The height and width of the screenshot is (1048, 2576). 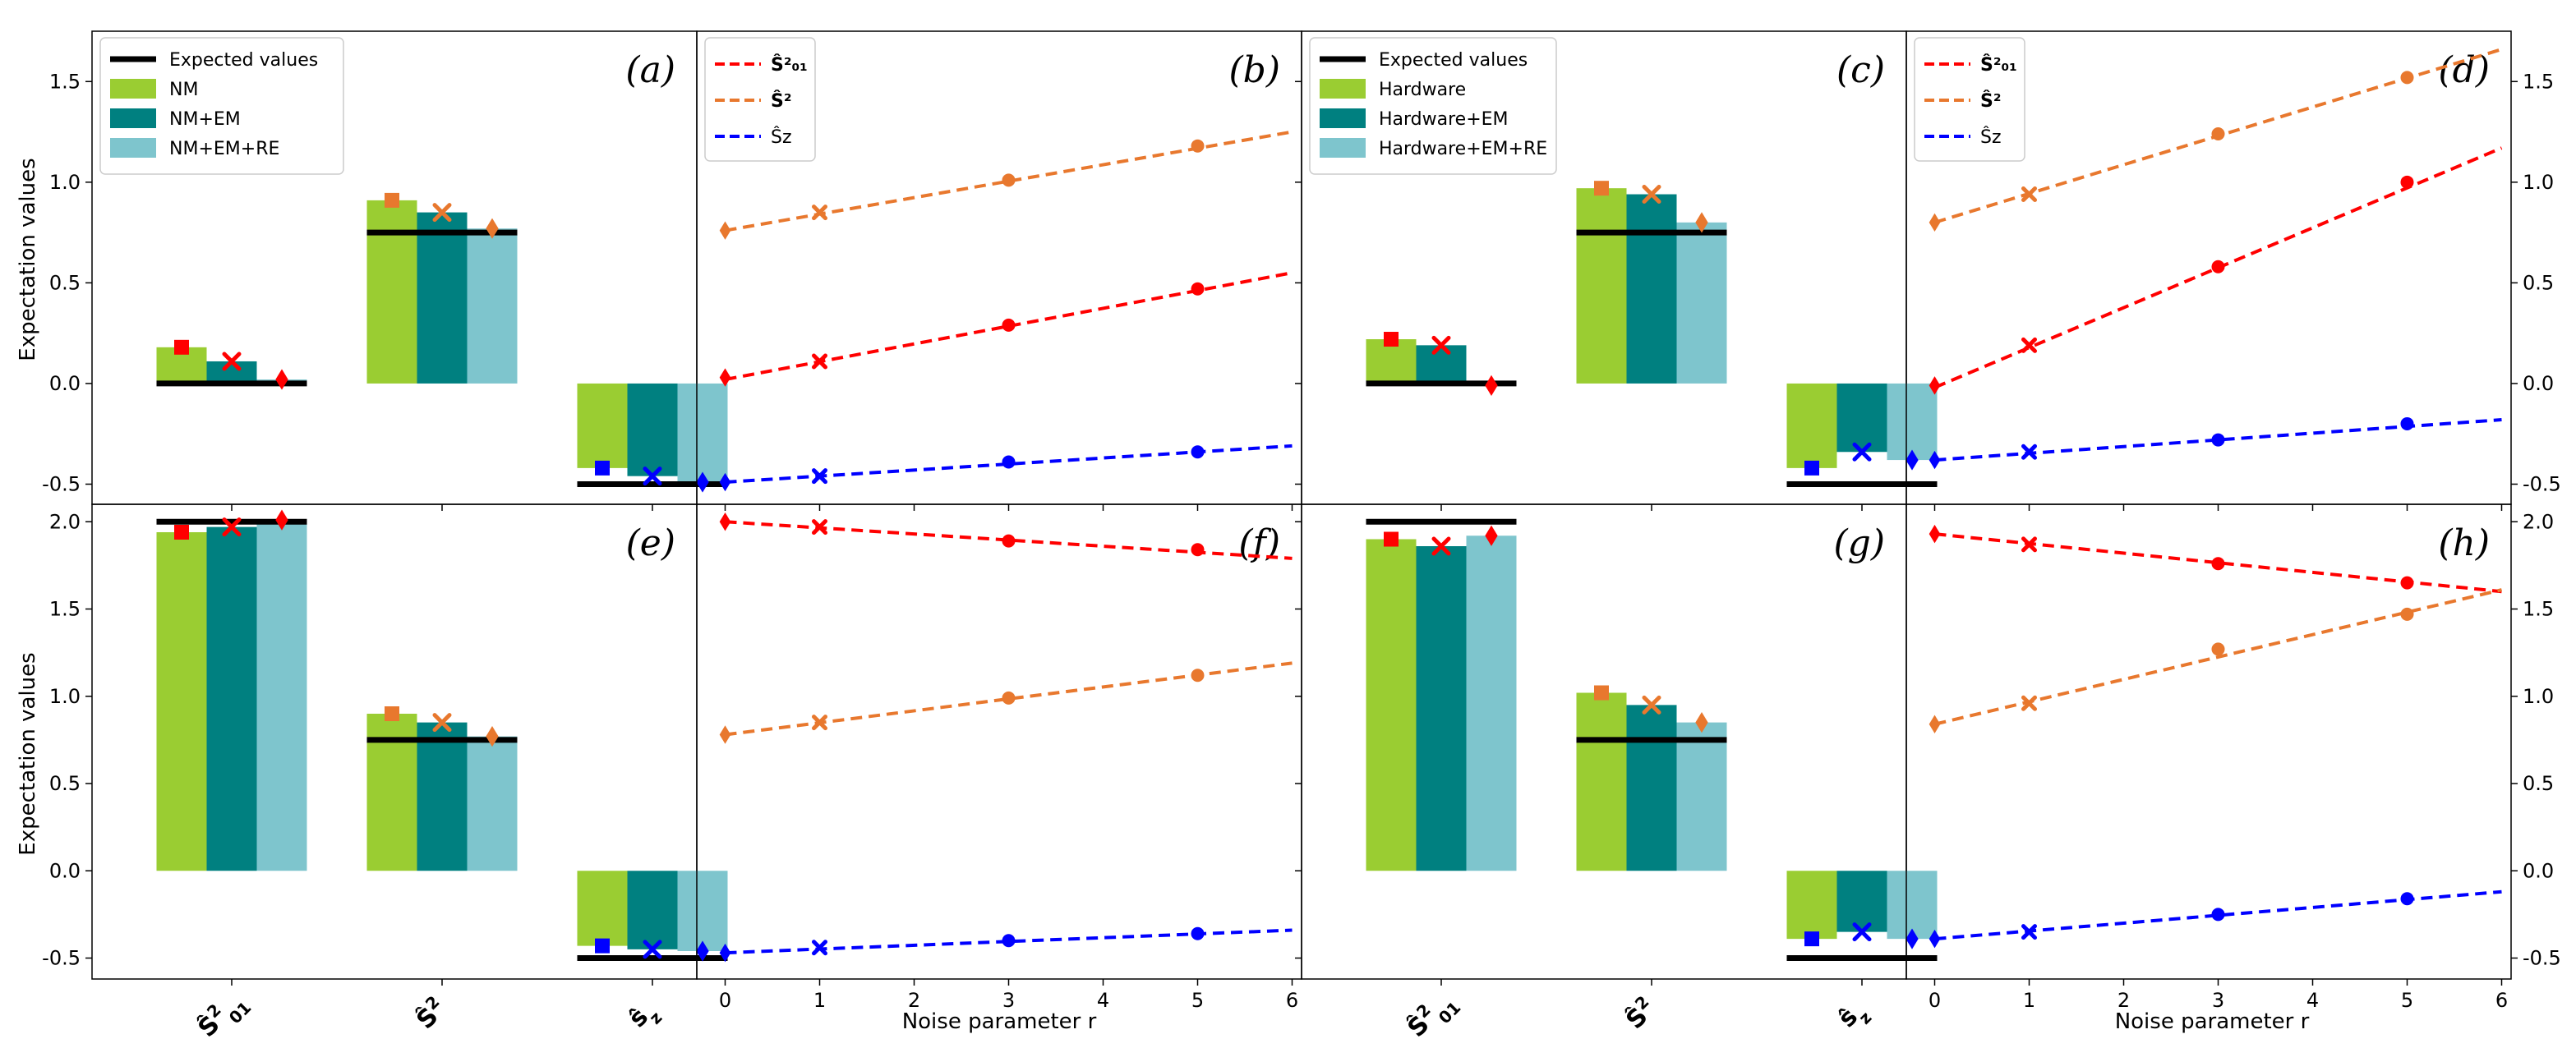 What do you see at coordinates (28, 753) in the screenshot?
I see `y-axis-label-bottom: Expectation values` at bounding box center [28, 753].